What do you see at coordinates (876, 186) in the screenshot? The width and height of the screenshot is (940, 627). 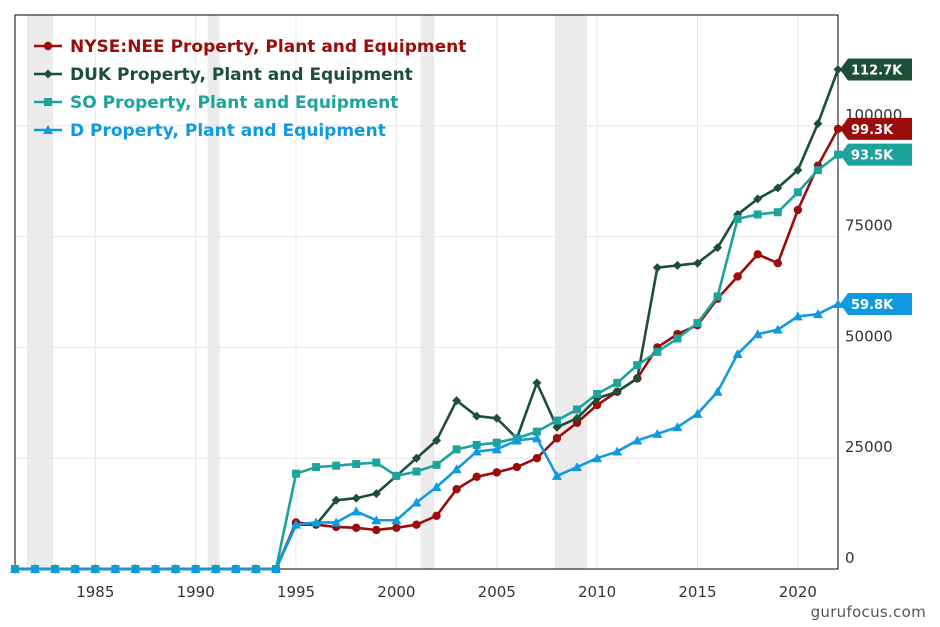 I see `last-value-tags: 99.3K 112.7K 93.5K 59.8K` at bounding box center [876, 186].